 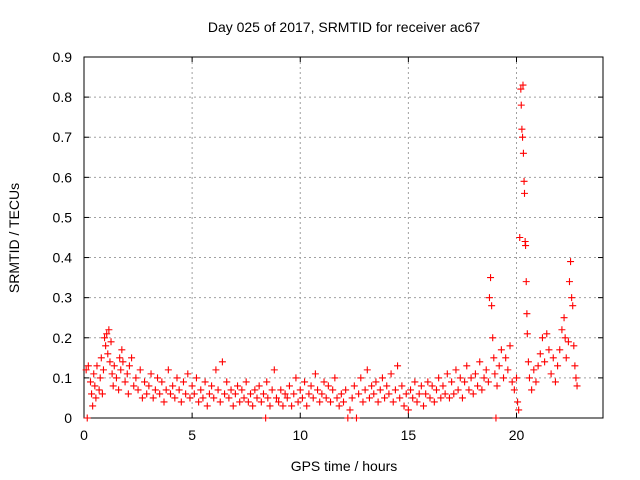 What do you see at coordinates (84, 435) in the screenshot?
I see `x-tick-label: 0` at bounding box center [84, 435].